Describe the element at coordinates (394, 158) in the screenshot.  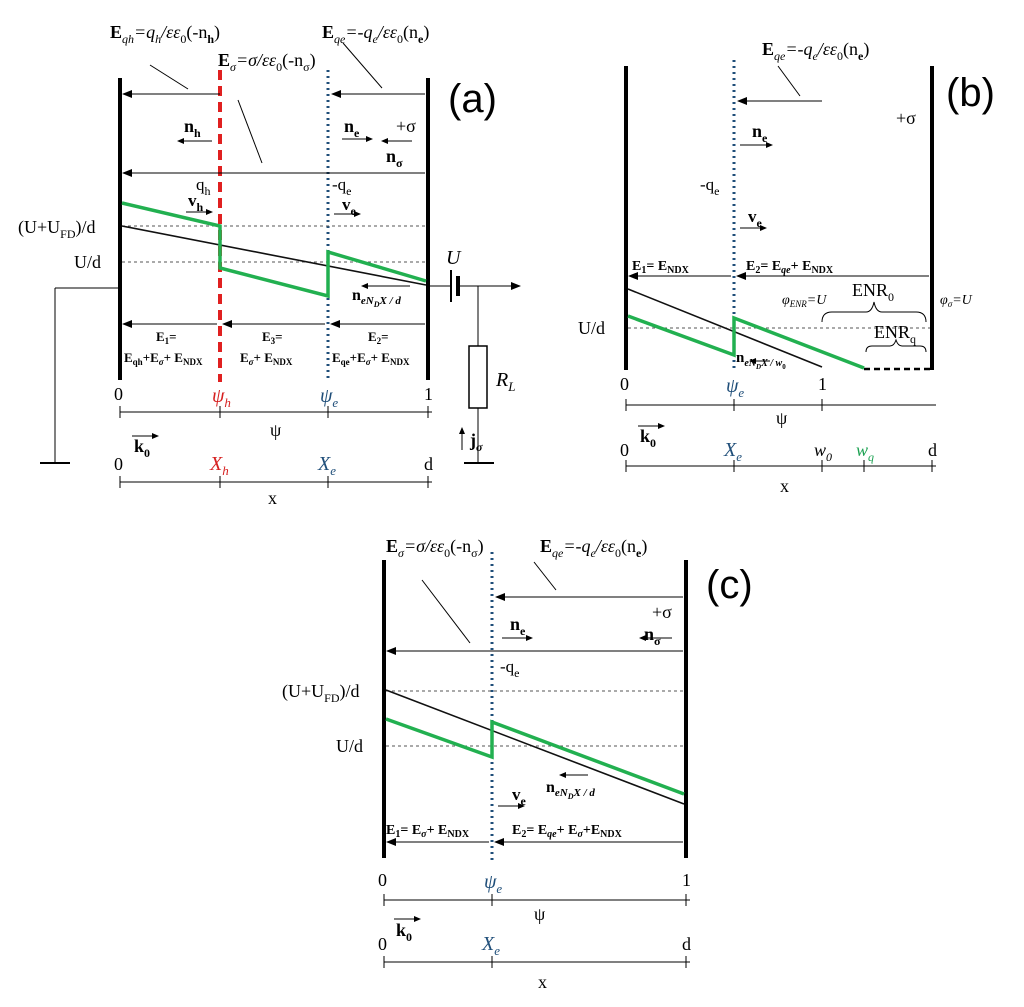
I see `label-nsigma-a: nσ` at that location.